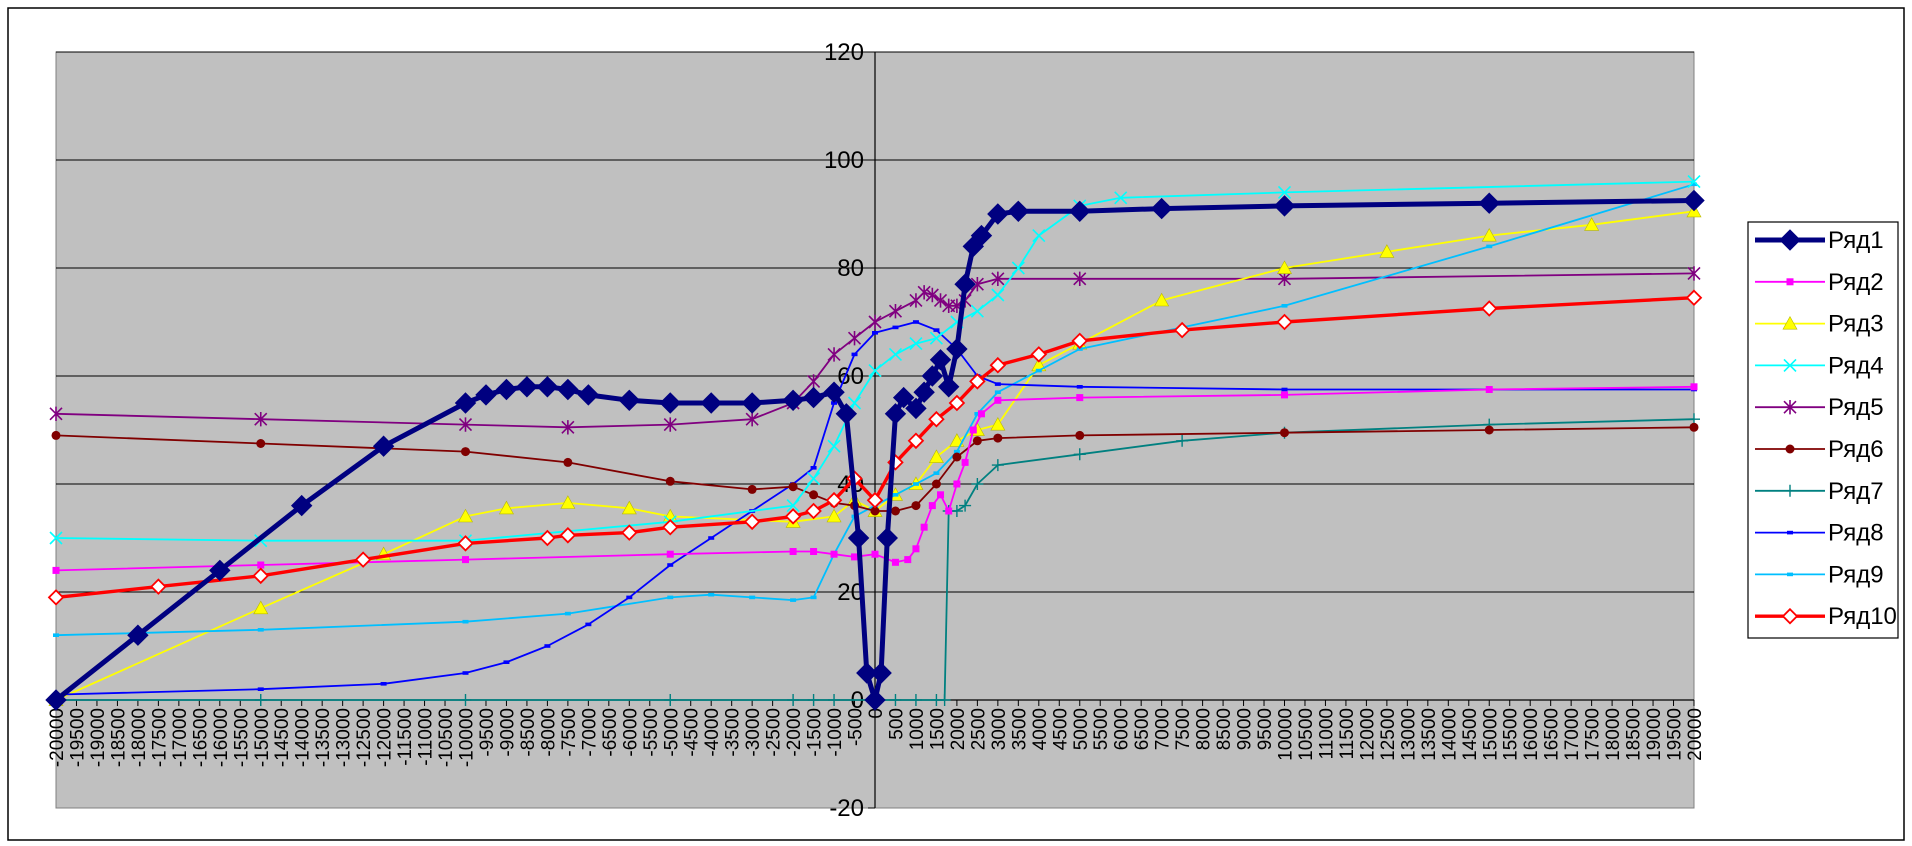 The image size is (1912, 846). I want to click on legend-box, so click(1823, 430).